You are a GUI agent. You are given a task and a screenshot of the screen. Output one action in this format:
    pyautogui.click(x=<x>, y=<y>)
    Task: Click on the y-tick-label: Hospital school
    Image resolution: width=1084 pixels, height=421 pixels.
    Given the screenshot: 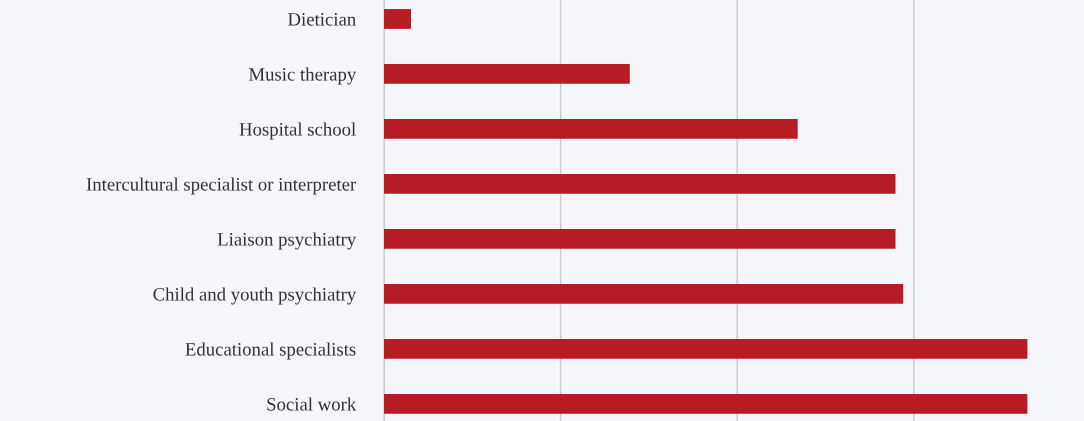 What is the action you would take?
    pyautogui.click(x=297, y=131)
    